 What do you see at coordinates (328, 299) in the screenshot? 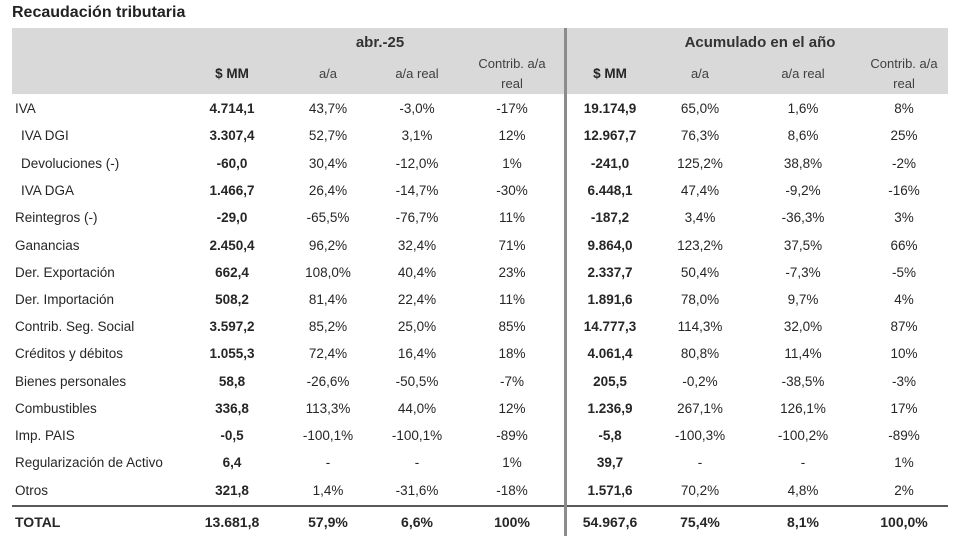
I see `table-cell: 81,4%` at bounding box center [328, 299].